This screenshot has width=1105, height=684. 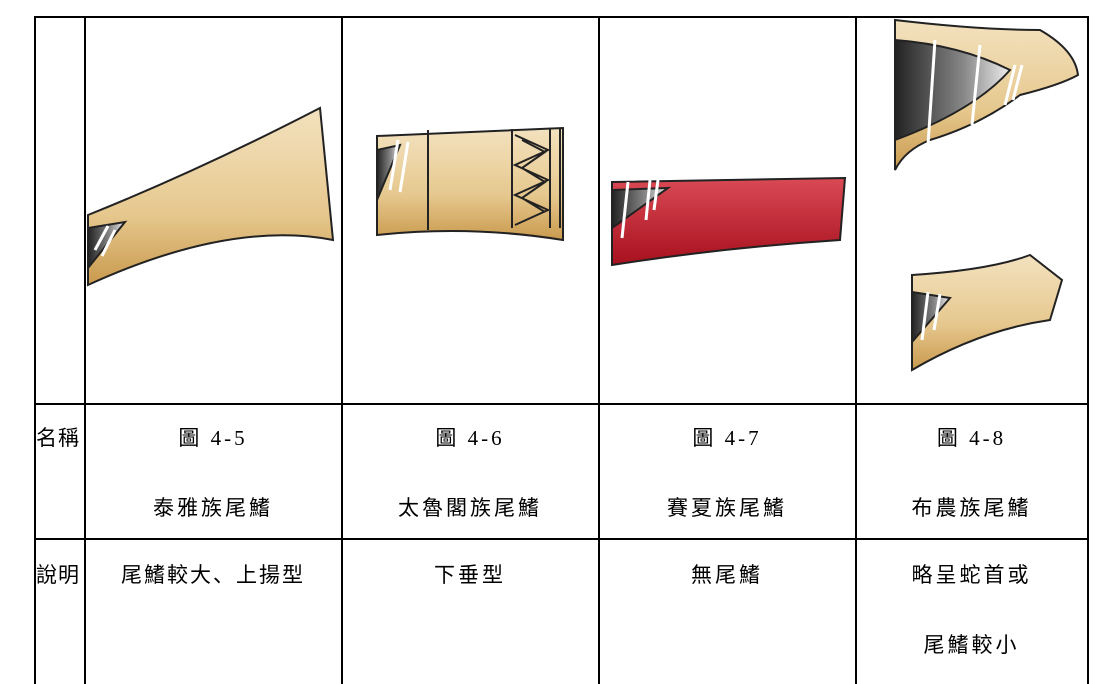 What do you see at coordinates (58, 438) in the screenshot?
I see `row-label: 名稱` at bounding box center [58, 438].